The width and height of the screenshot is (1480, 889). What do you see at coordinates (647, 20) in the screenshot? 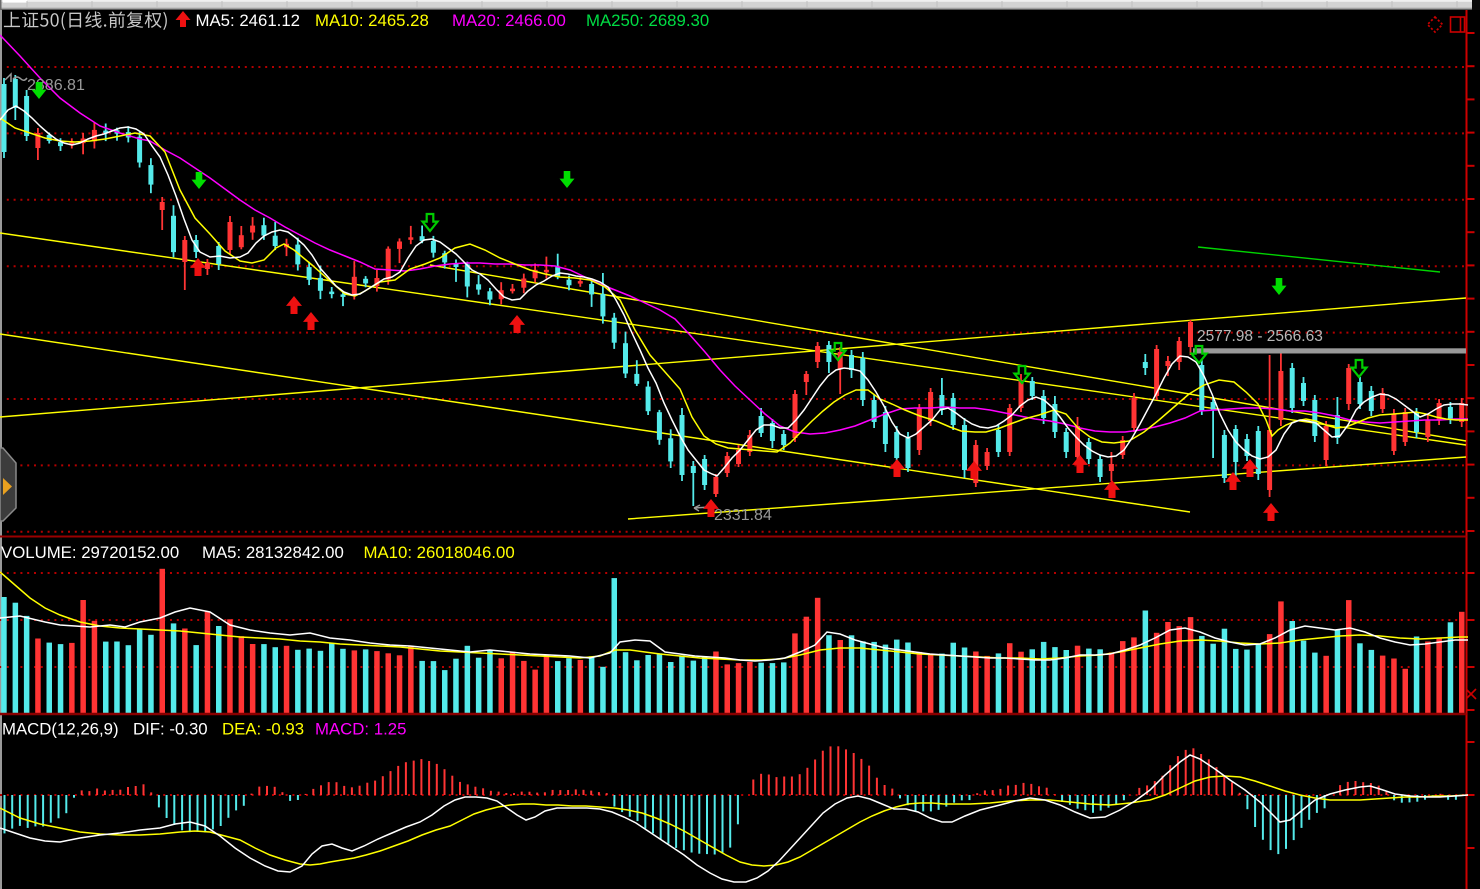
I see `svg-text: MA250: 2689.30` at bounding box center [647, 20].